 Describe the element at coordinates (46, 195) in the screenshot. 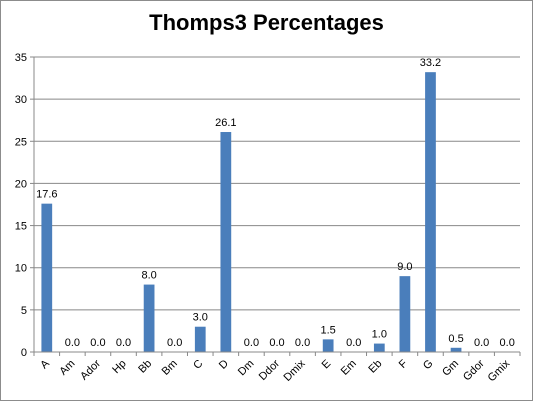

I see `data-label-A: 17.6` at that location.